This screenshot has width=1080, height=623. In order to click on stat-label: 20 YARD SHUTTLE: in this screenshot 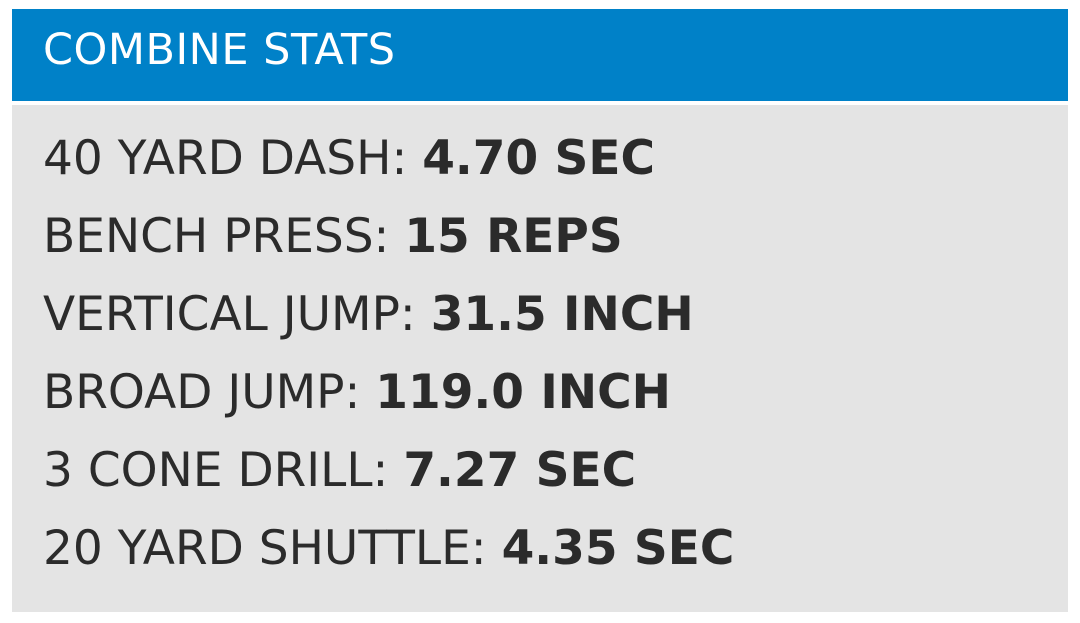, I will do `click(272, 548)`.